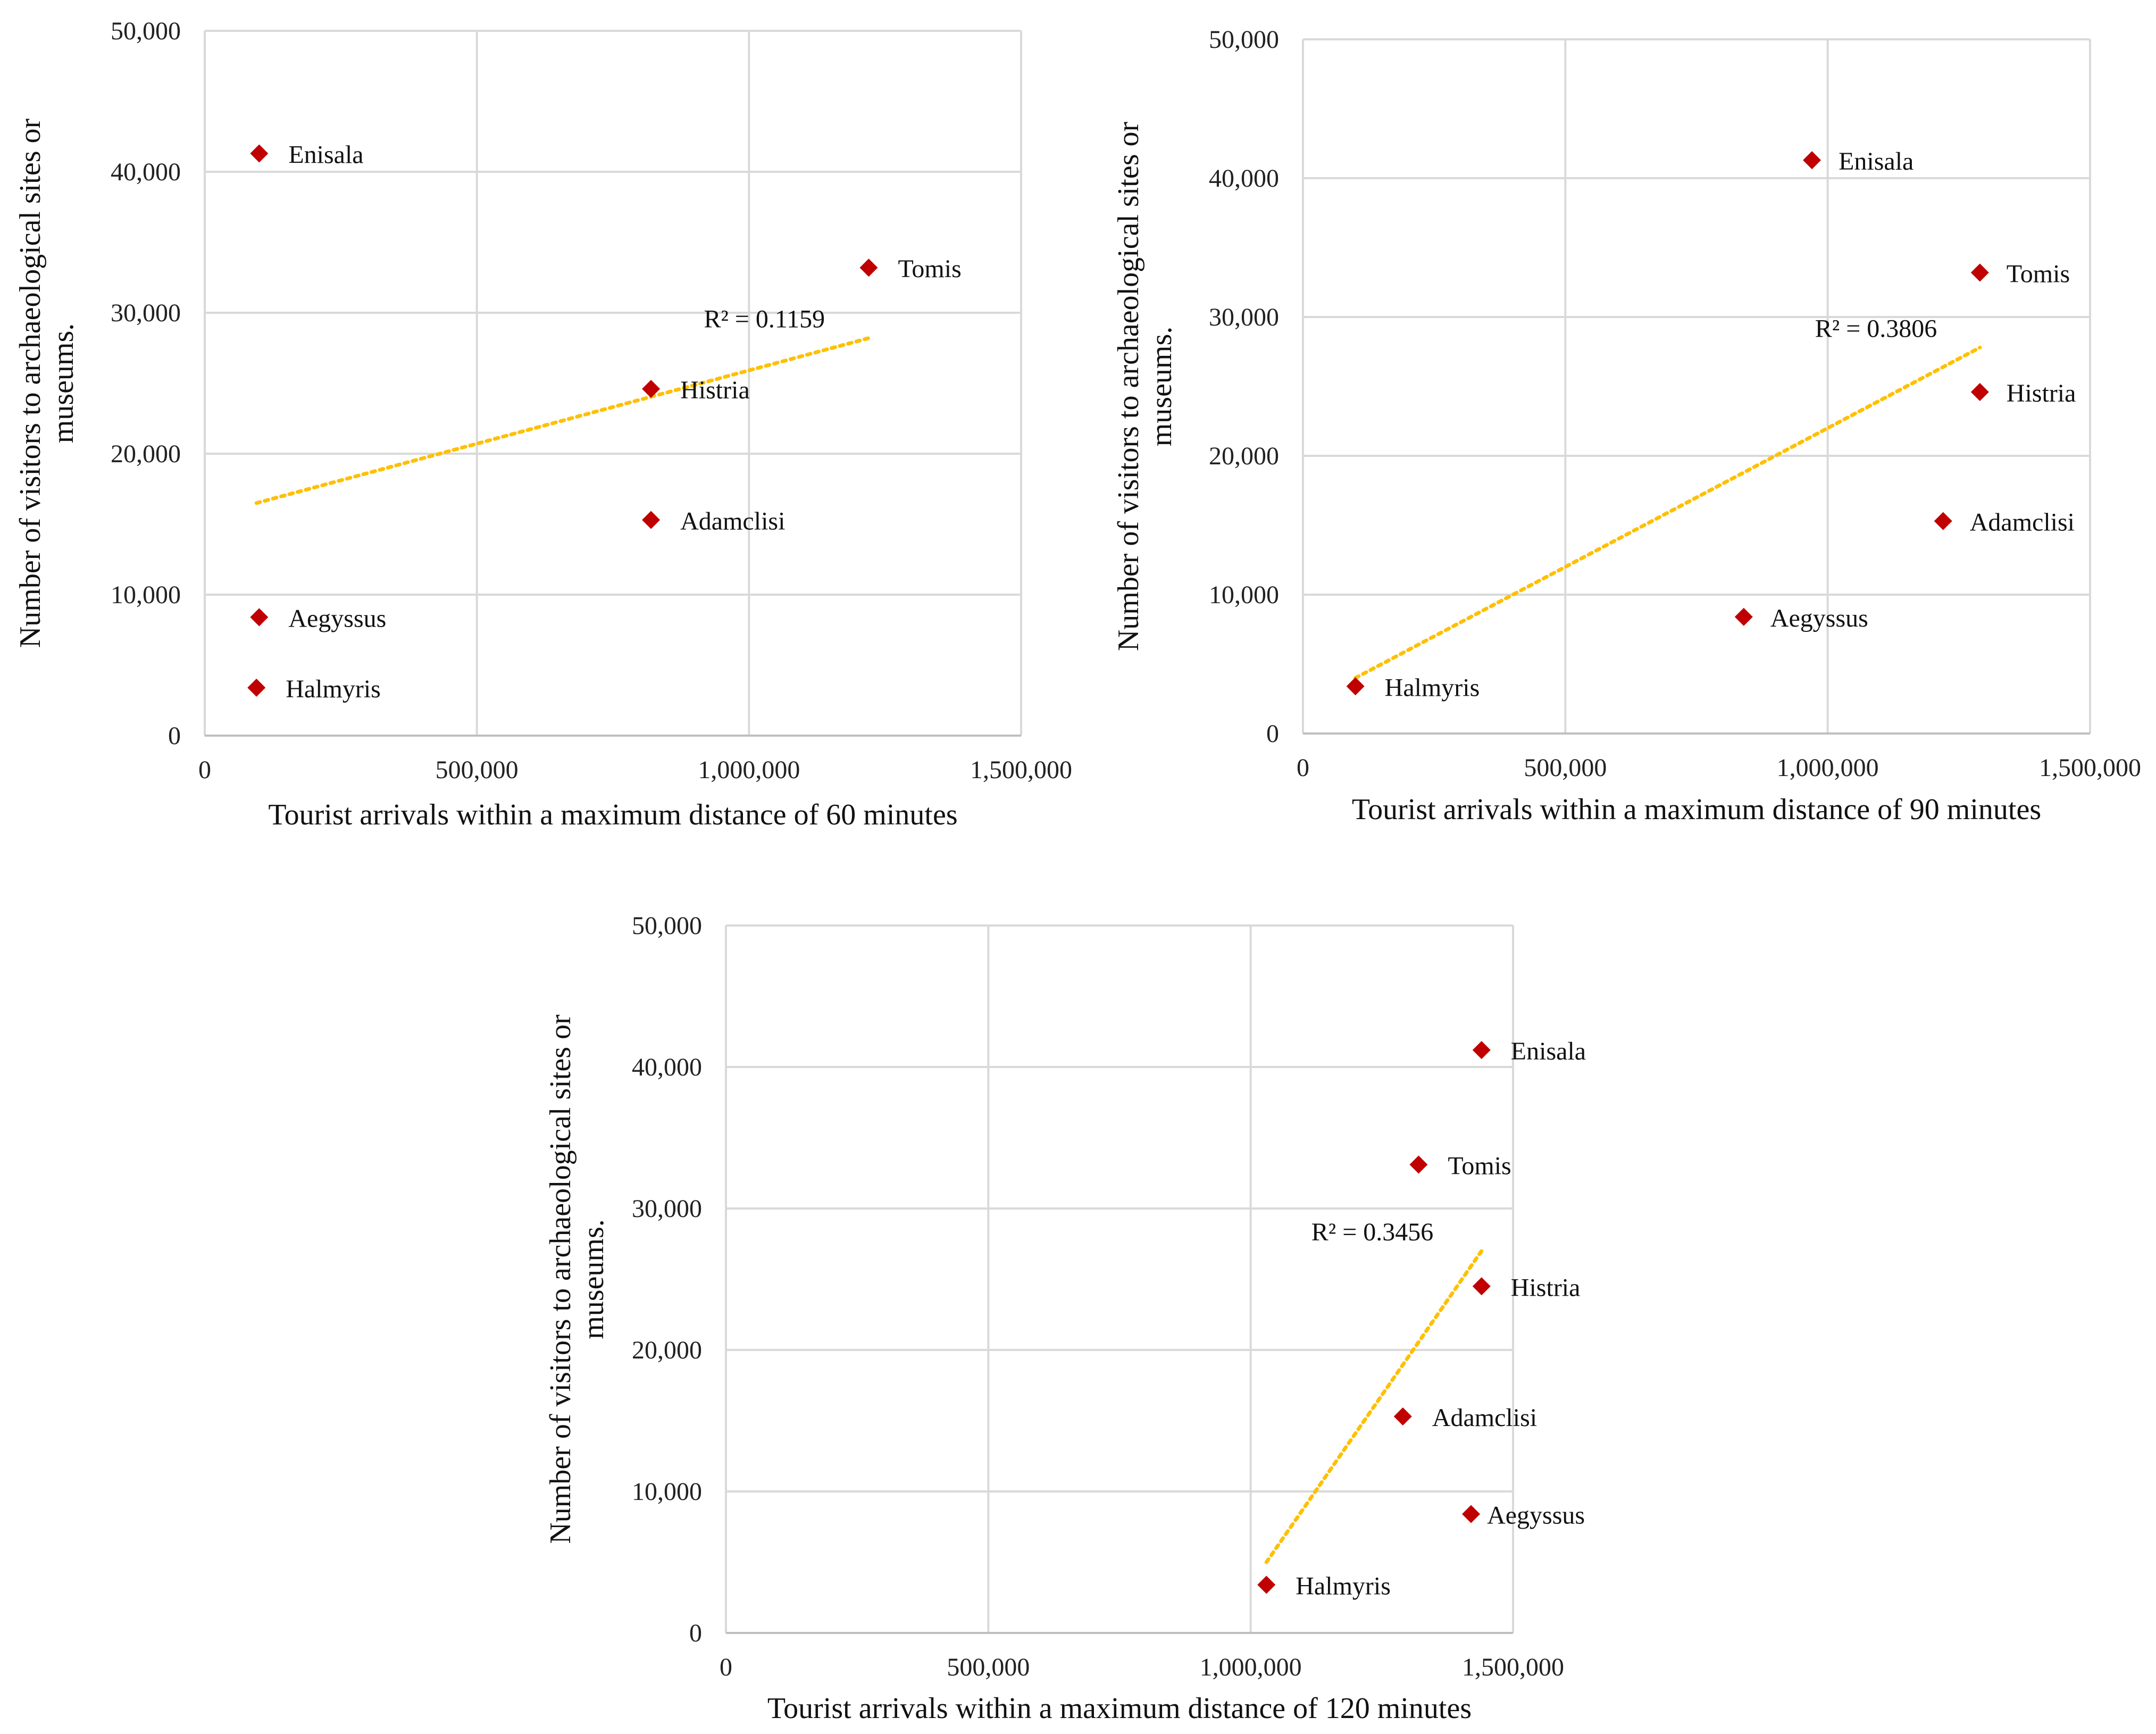 Image resolution: width=2156 pixels, height=1734 pixels. Describe the element at coordinates (1372, 1232) in the screenshot. I see `r-squared-label: R² = 0.3456` at that location.